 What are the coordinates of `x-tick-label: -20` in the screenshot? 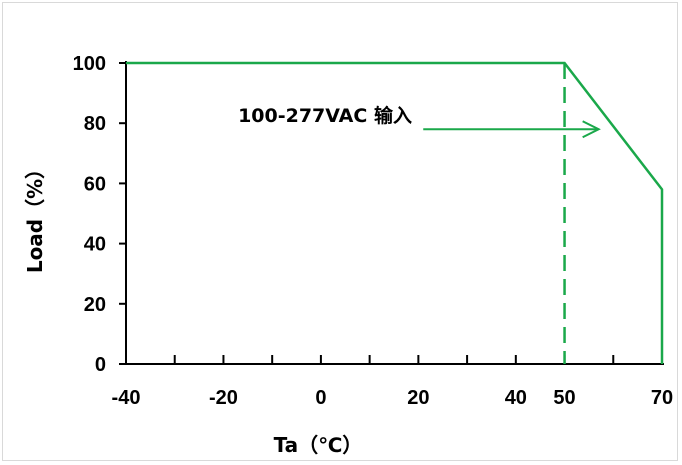 It's located at (223, 398).